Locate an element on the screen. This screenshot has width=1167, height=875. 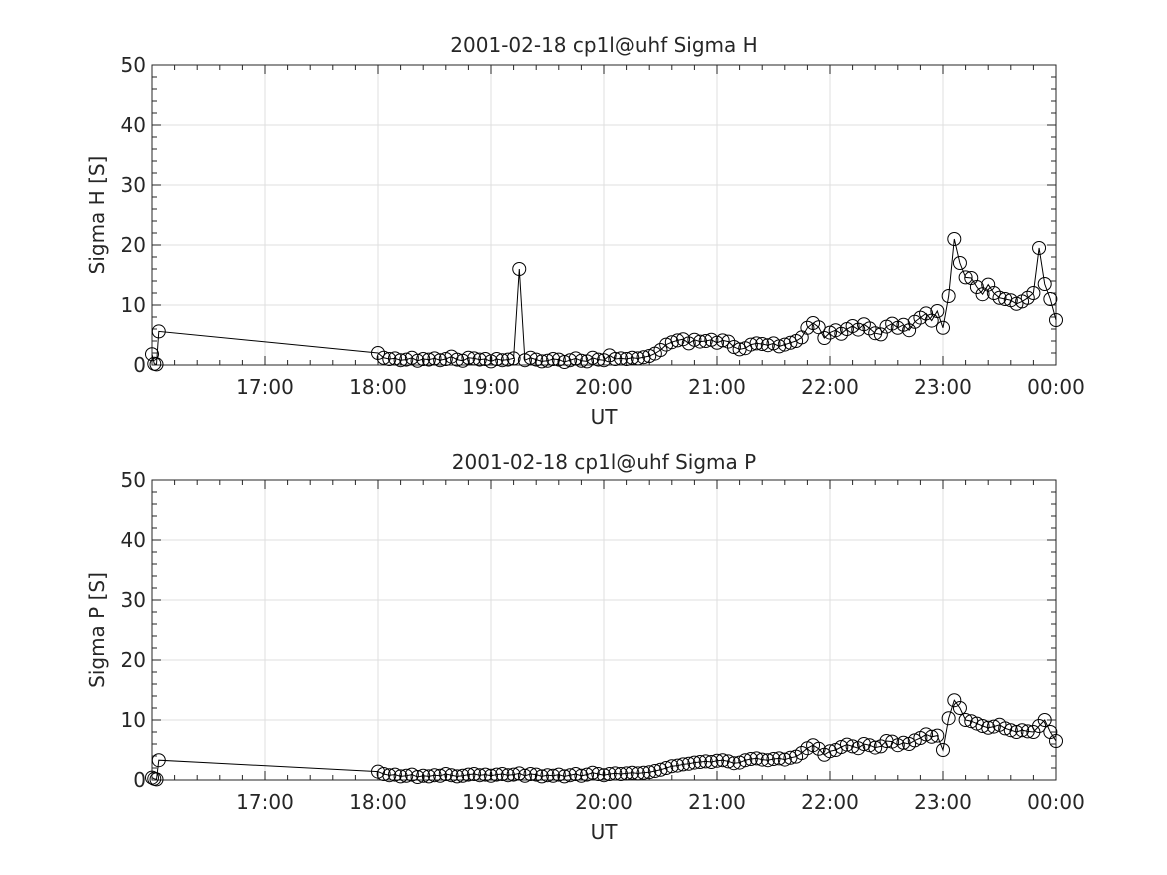
x-tick-label: 19:00 is located at coordinates (491, 387).